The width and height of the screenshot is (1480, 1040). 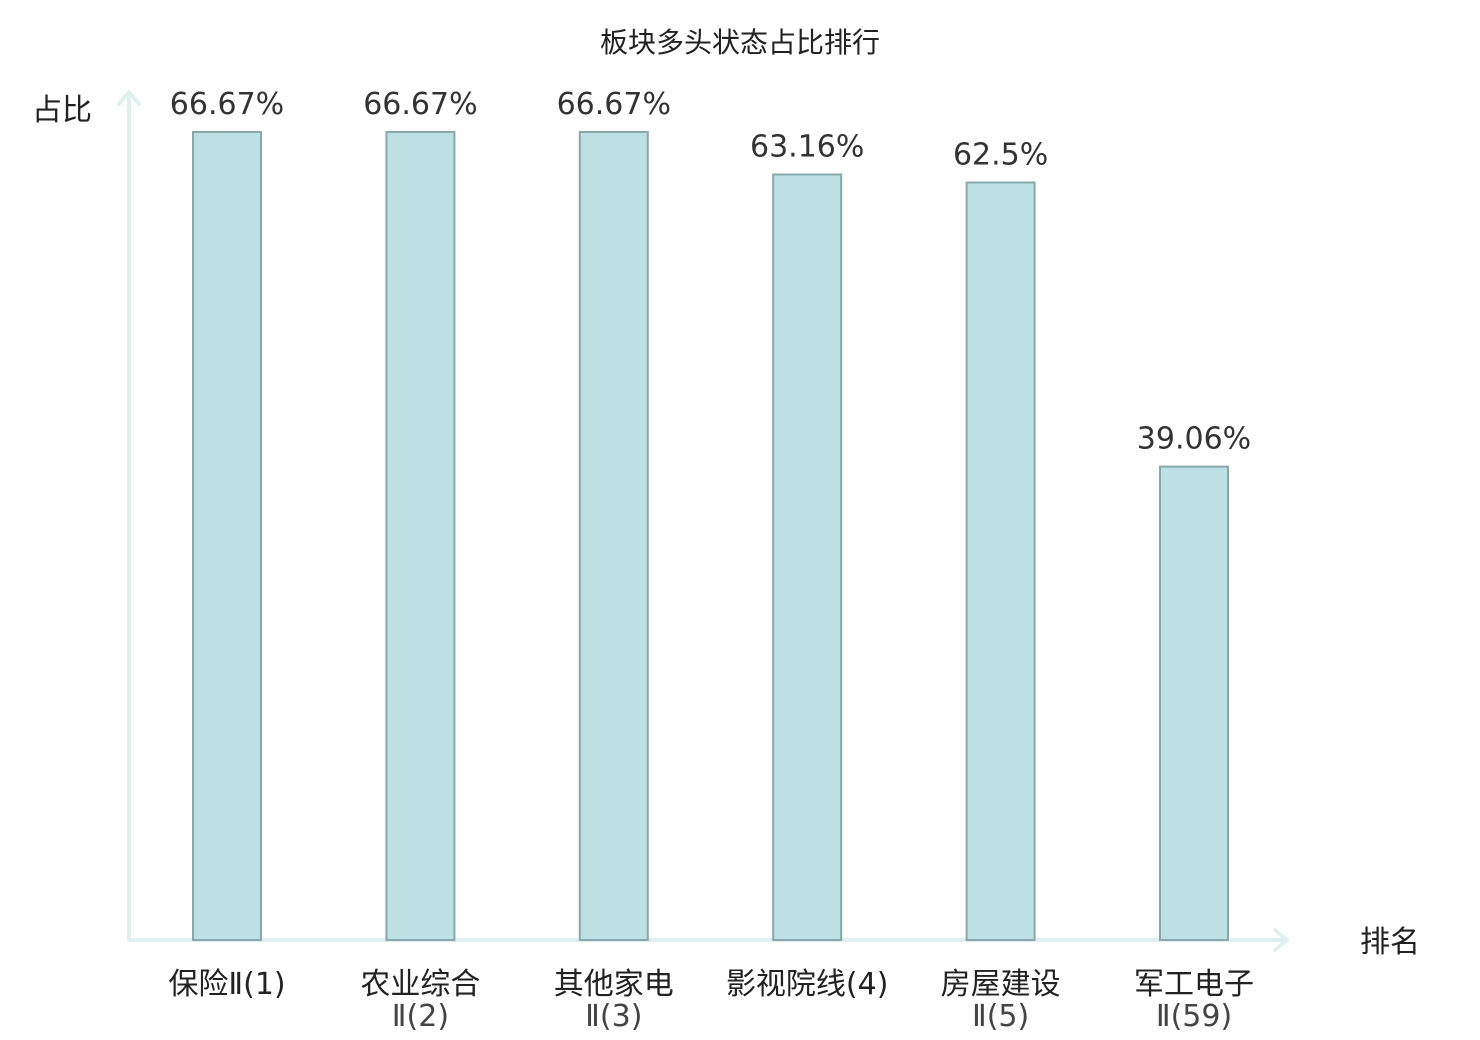 What do you see at coordinates (1000, 155) in the screenshot?
I see `value-label-5: 62.5%` at bounding box center [1000, 155].